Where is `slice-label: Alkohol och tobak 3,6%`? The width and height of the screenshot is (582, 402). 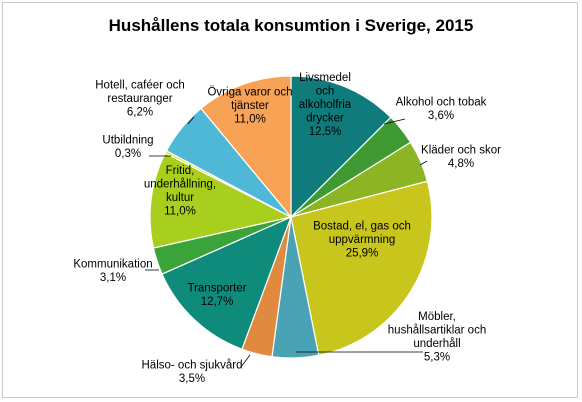
slice-label: Alkohol och tobak 3,6% is located at coordinates (441, 109).